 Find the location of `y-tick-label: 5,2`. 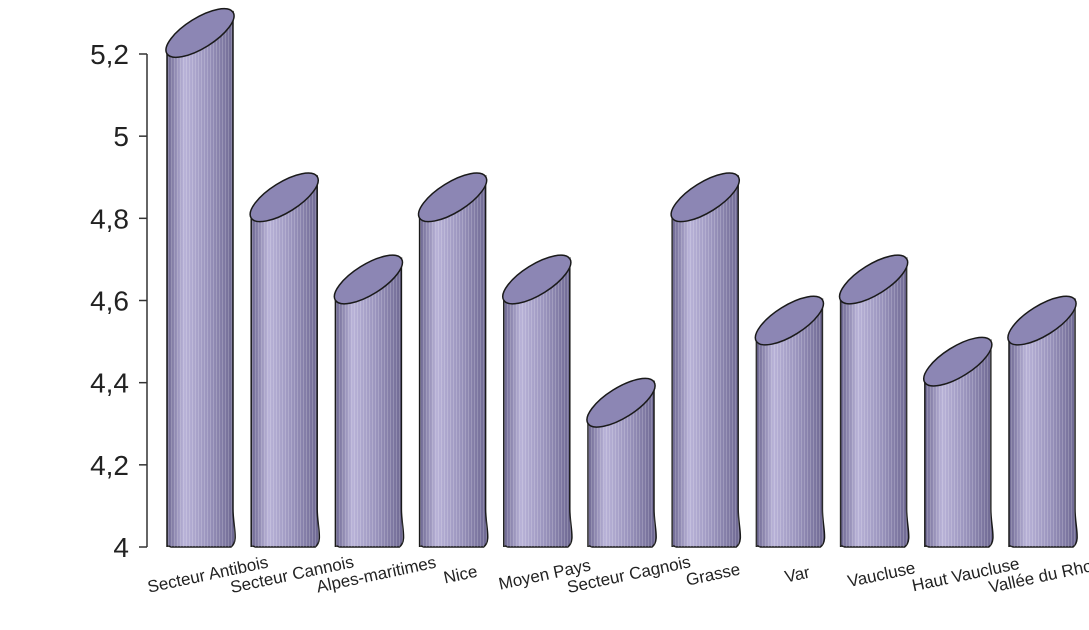

y-tick-label: 5,2 is located at coordinates (109, 54).